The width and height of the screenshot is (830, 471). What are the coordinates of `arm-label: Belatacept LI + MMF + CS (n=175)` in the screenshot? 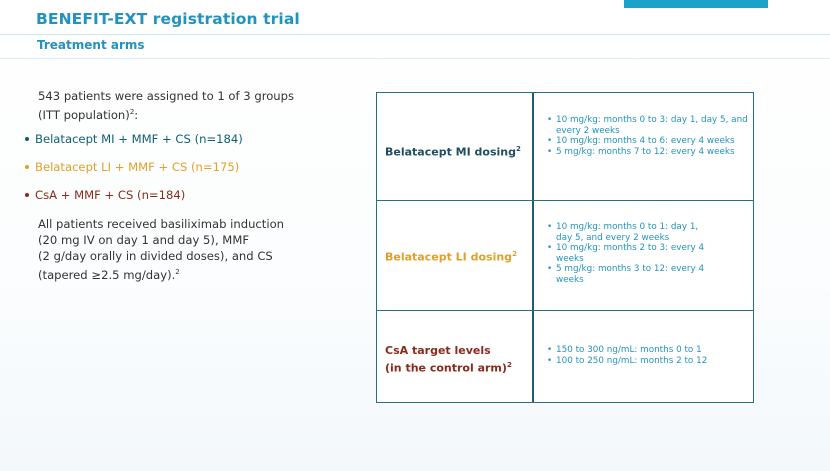 It's located at (137, 167).